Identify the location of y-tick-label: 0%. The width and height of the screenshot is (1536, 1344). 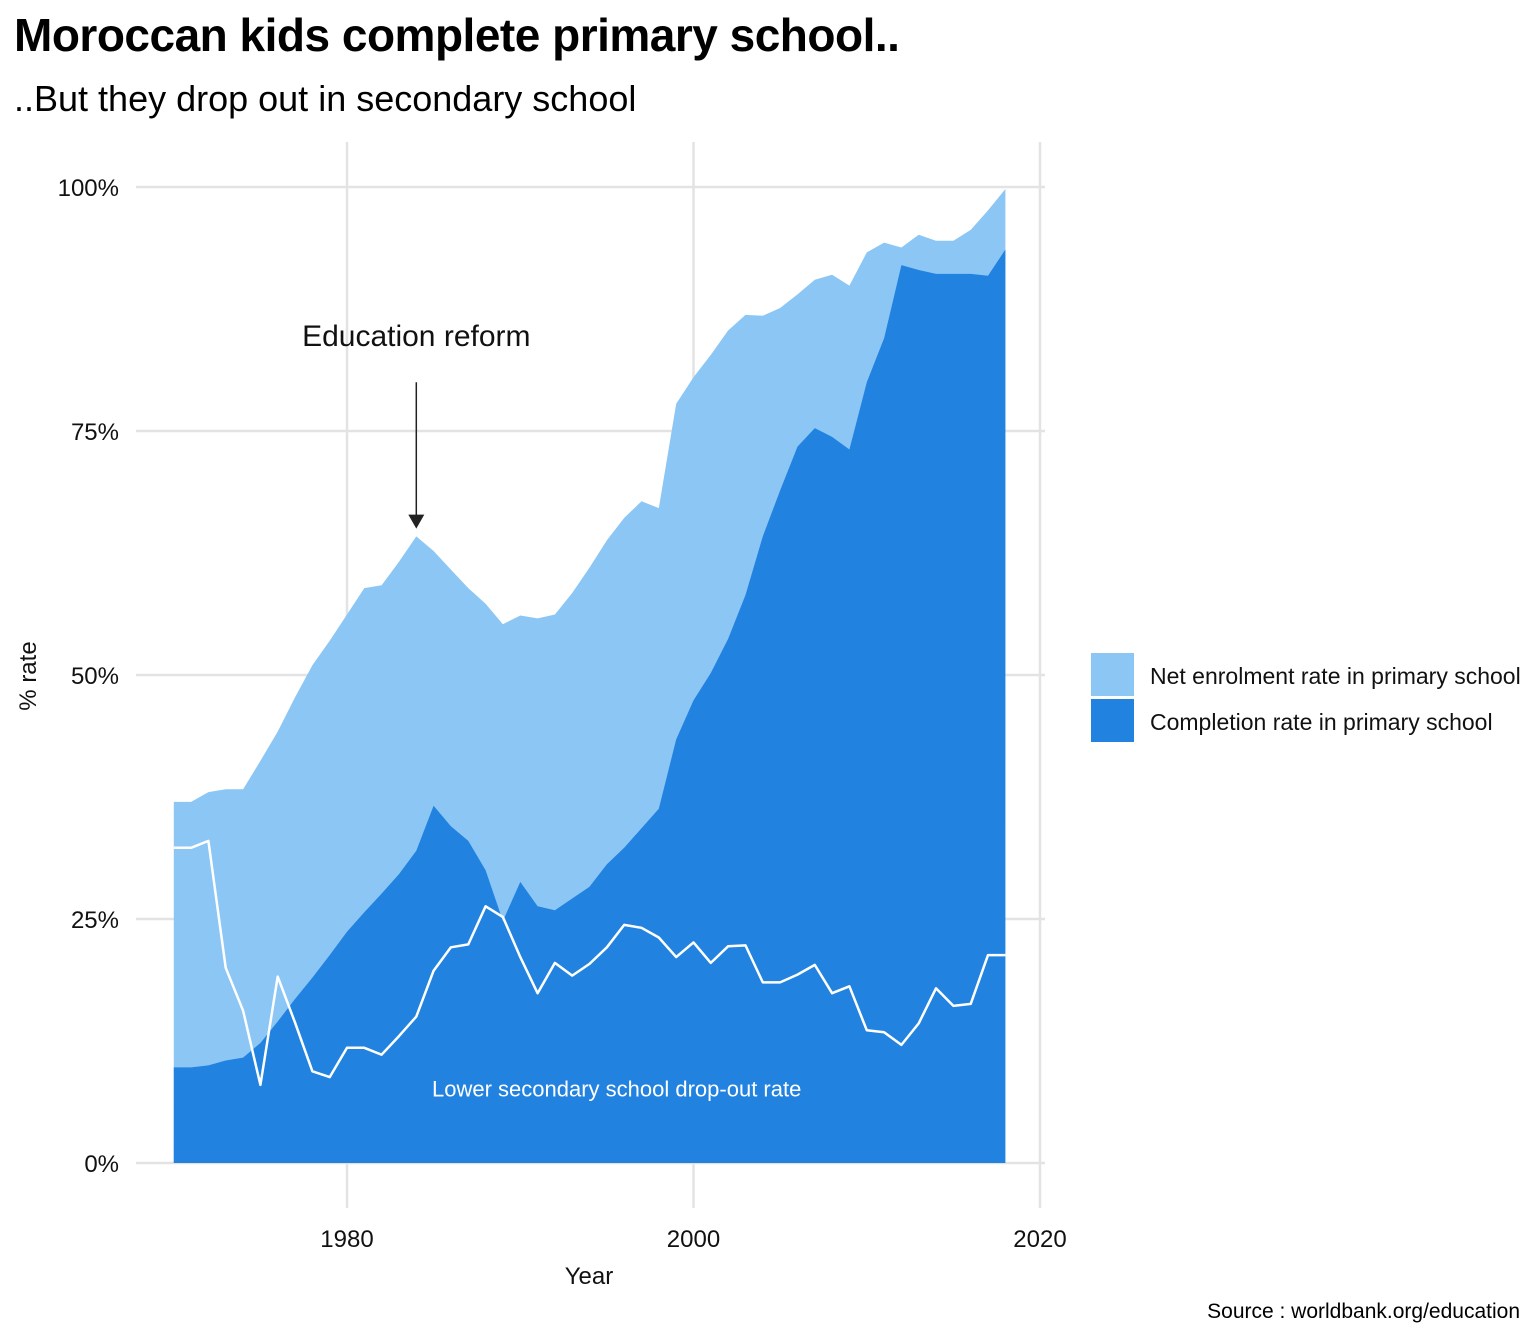
(101, 1164).